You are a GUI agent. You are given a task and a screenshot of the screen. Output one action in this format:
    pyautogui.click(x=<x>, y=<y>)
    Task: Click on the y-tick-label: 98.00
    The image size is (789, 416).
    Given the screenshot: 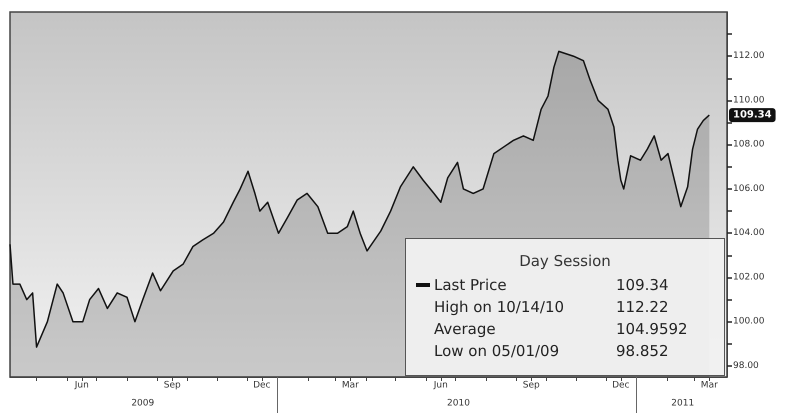 What is the action you would take?
    pyautogui.click(x=746, y=365)
    